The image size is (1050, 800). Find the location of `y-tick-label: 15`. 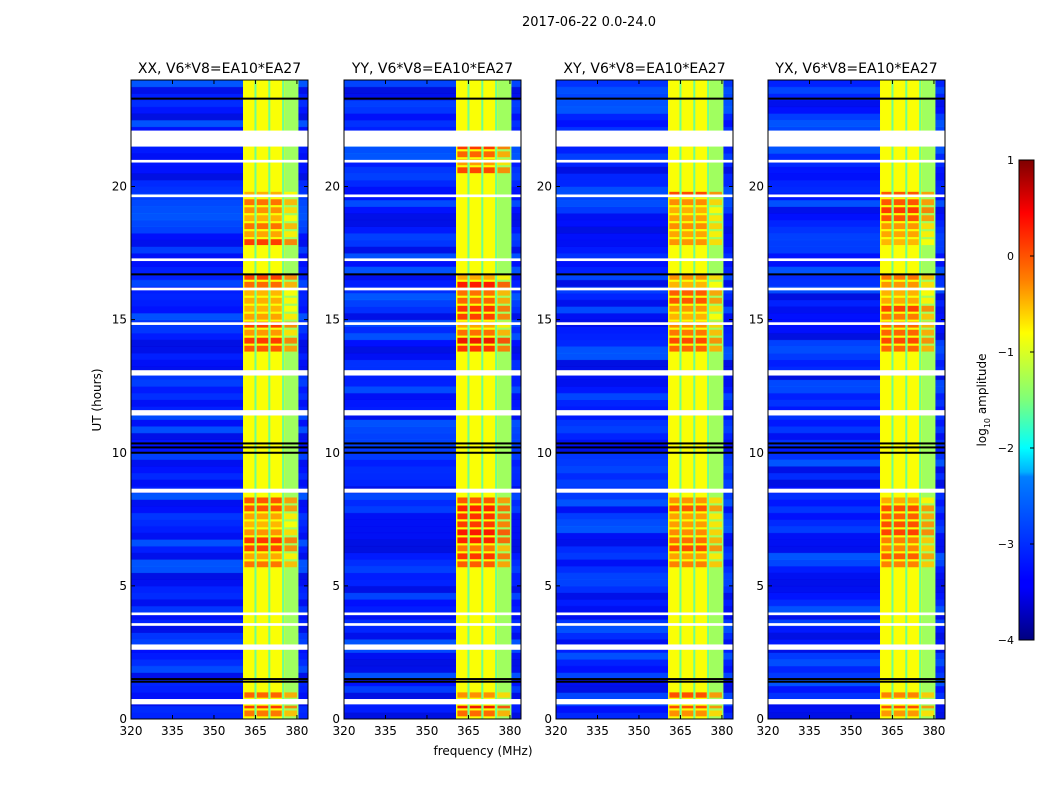

y-tick-label: 15 is located at coordinates (332, 320).